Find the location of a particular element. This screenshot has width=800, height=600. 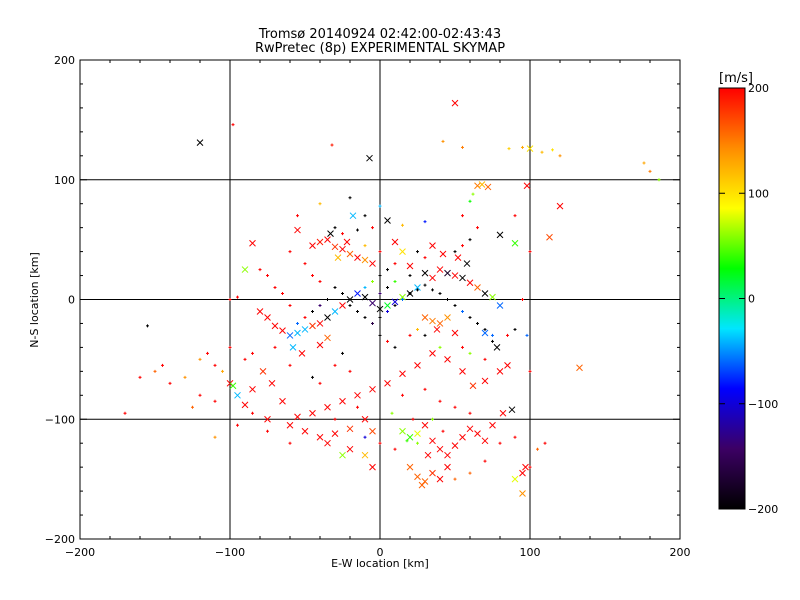

x-tick-label: −200 is located at coordinates (80, 552).